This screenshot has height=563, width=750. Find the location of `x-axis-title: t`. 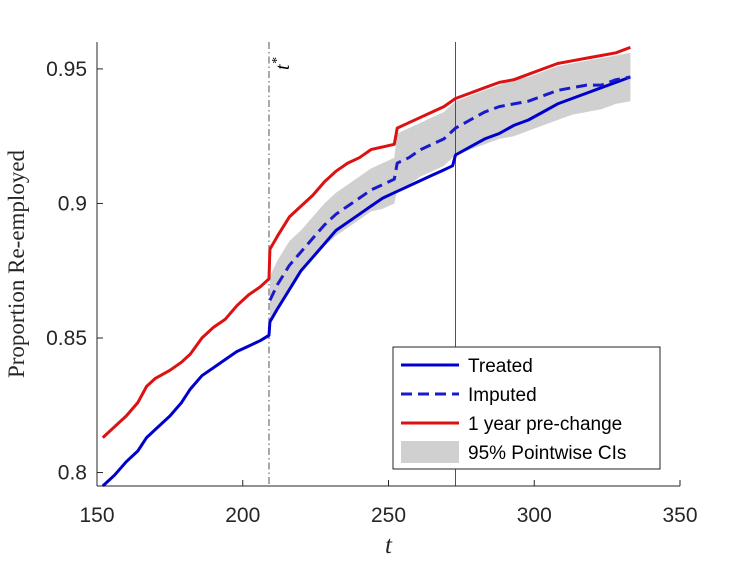

x-axis-title: t is located at coordinates (389, 545).